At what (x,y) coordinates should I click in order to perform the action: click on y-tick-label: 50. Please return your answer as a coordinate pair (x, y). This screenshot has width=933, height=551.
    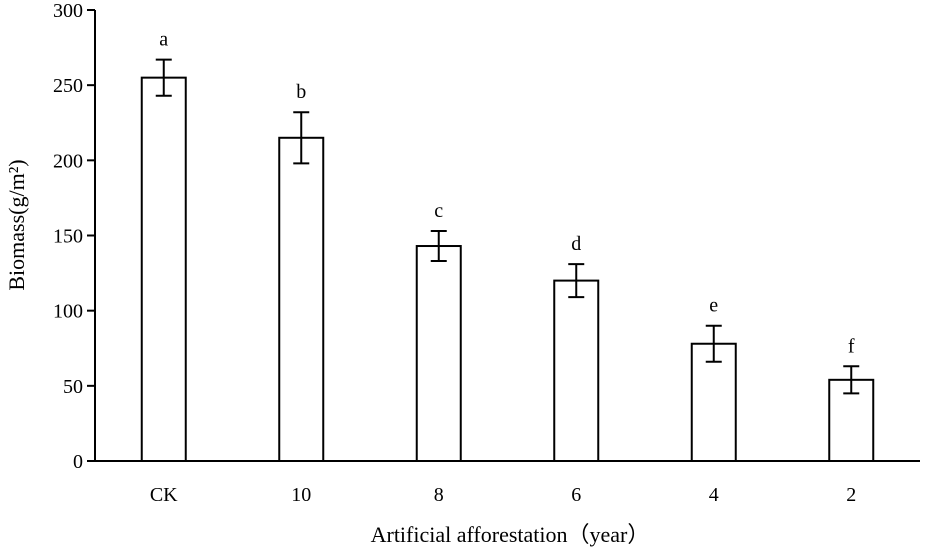
    Looking at the image, I should click on (73, 387).